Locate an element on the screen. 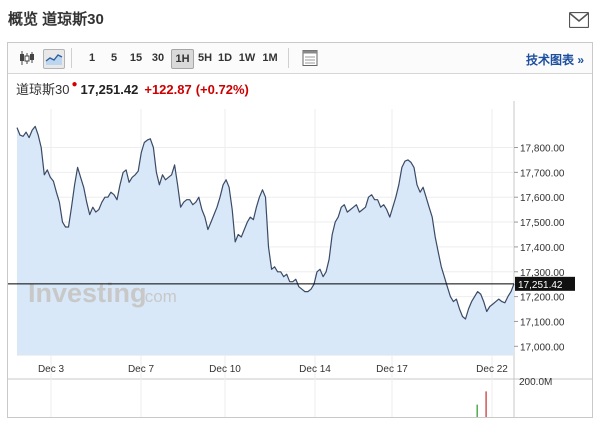 This screenshot has width=600, height=428. x-tick-label: Dec 7 is located at coordinates (141, 369).